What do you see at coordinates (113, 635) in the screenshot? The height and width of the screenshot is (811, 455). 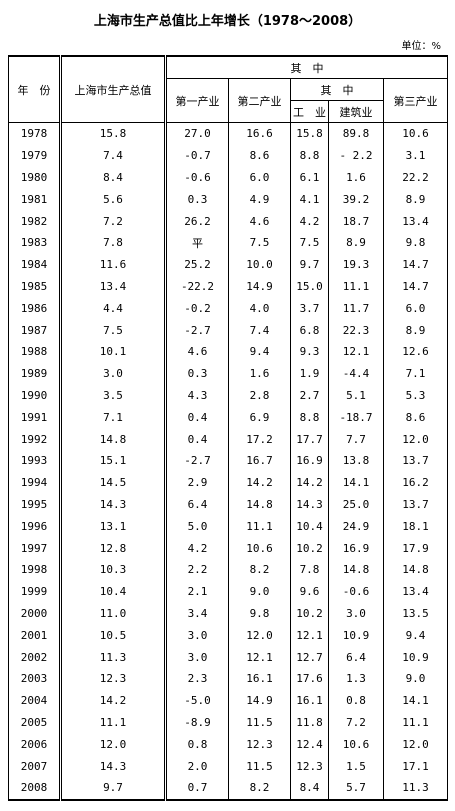 I see `value-cell: 10.5` at bounding box center [113, 635].